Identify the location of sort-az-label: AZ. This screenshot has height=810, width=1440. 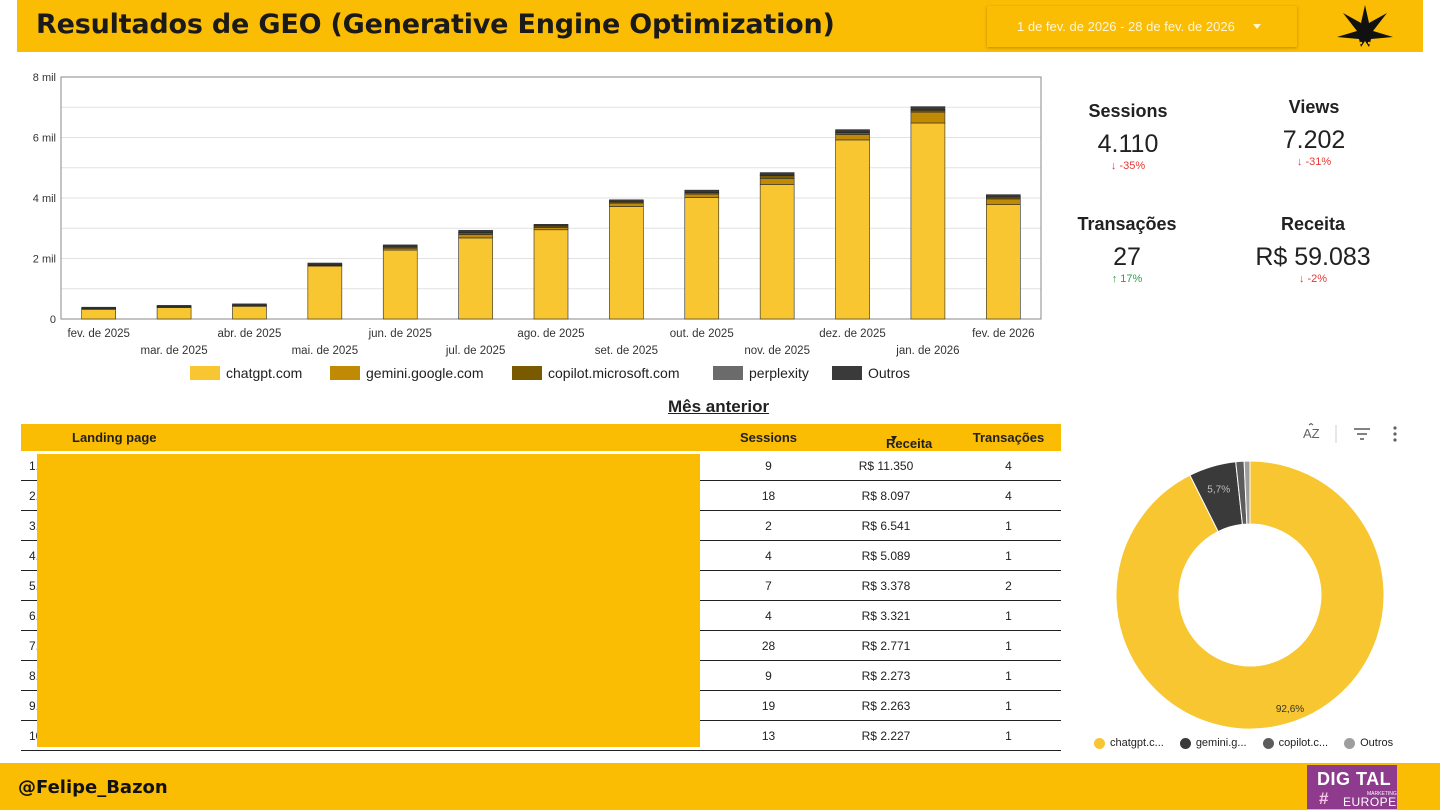
(1311, 433).